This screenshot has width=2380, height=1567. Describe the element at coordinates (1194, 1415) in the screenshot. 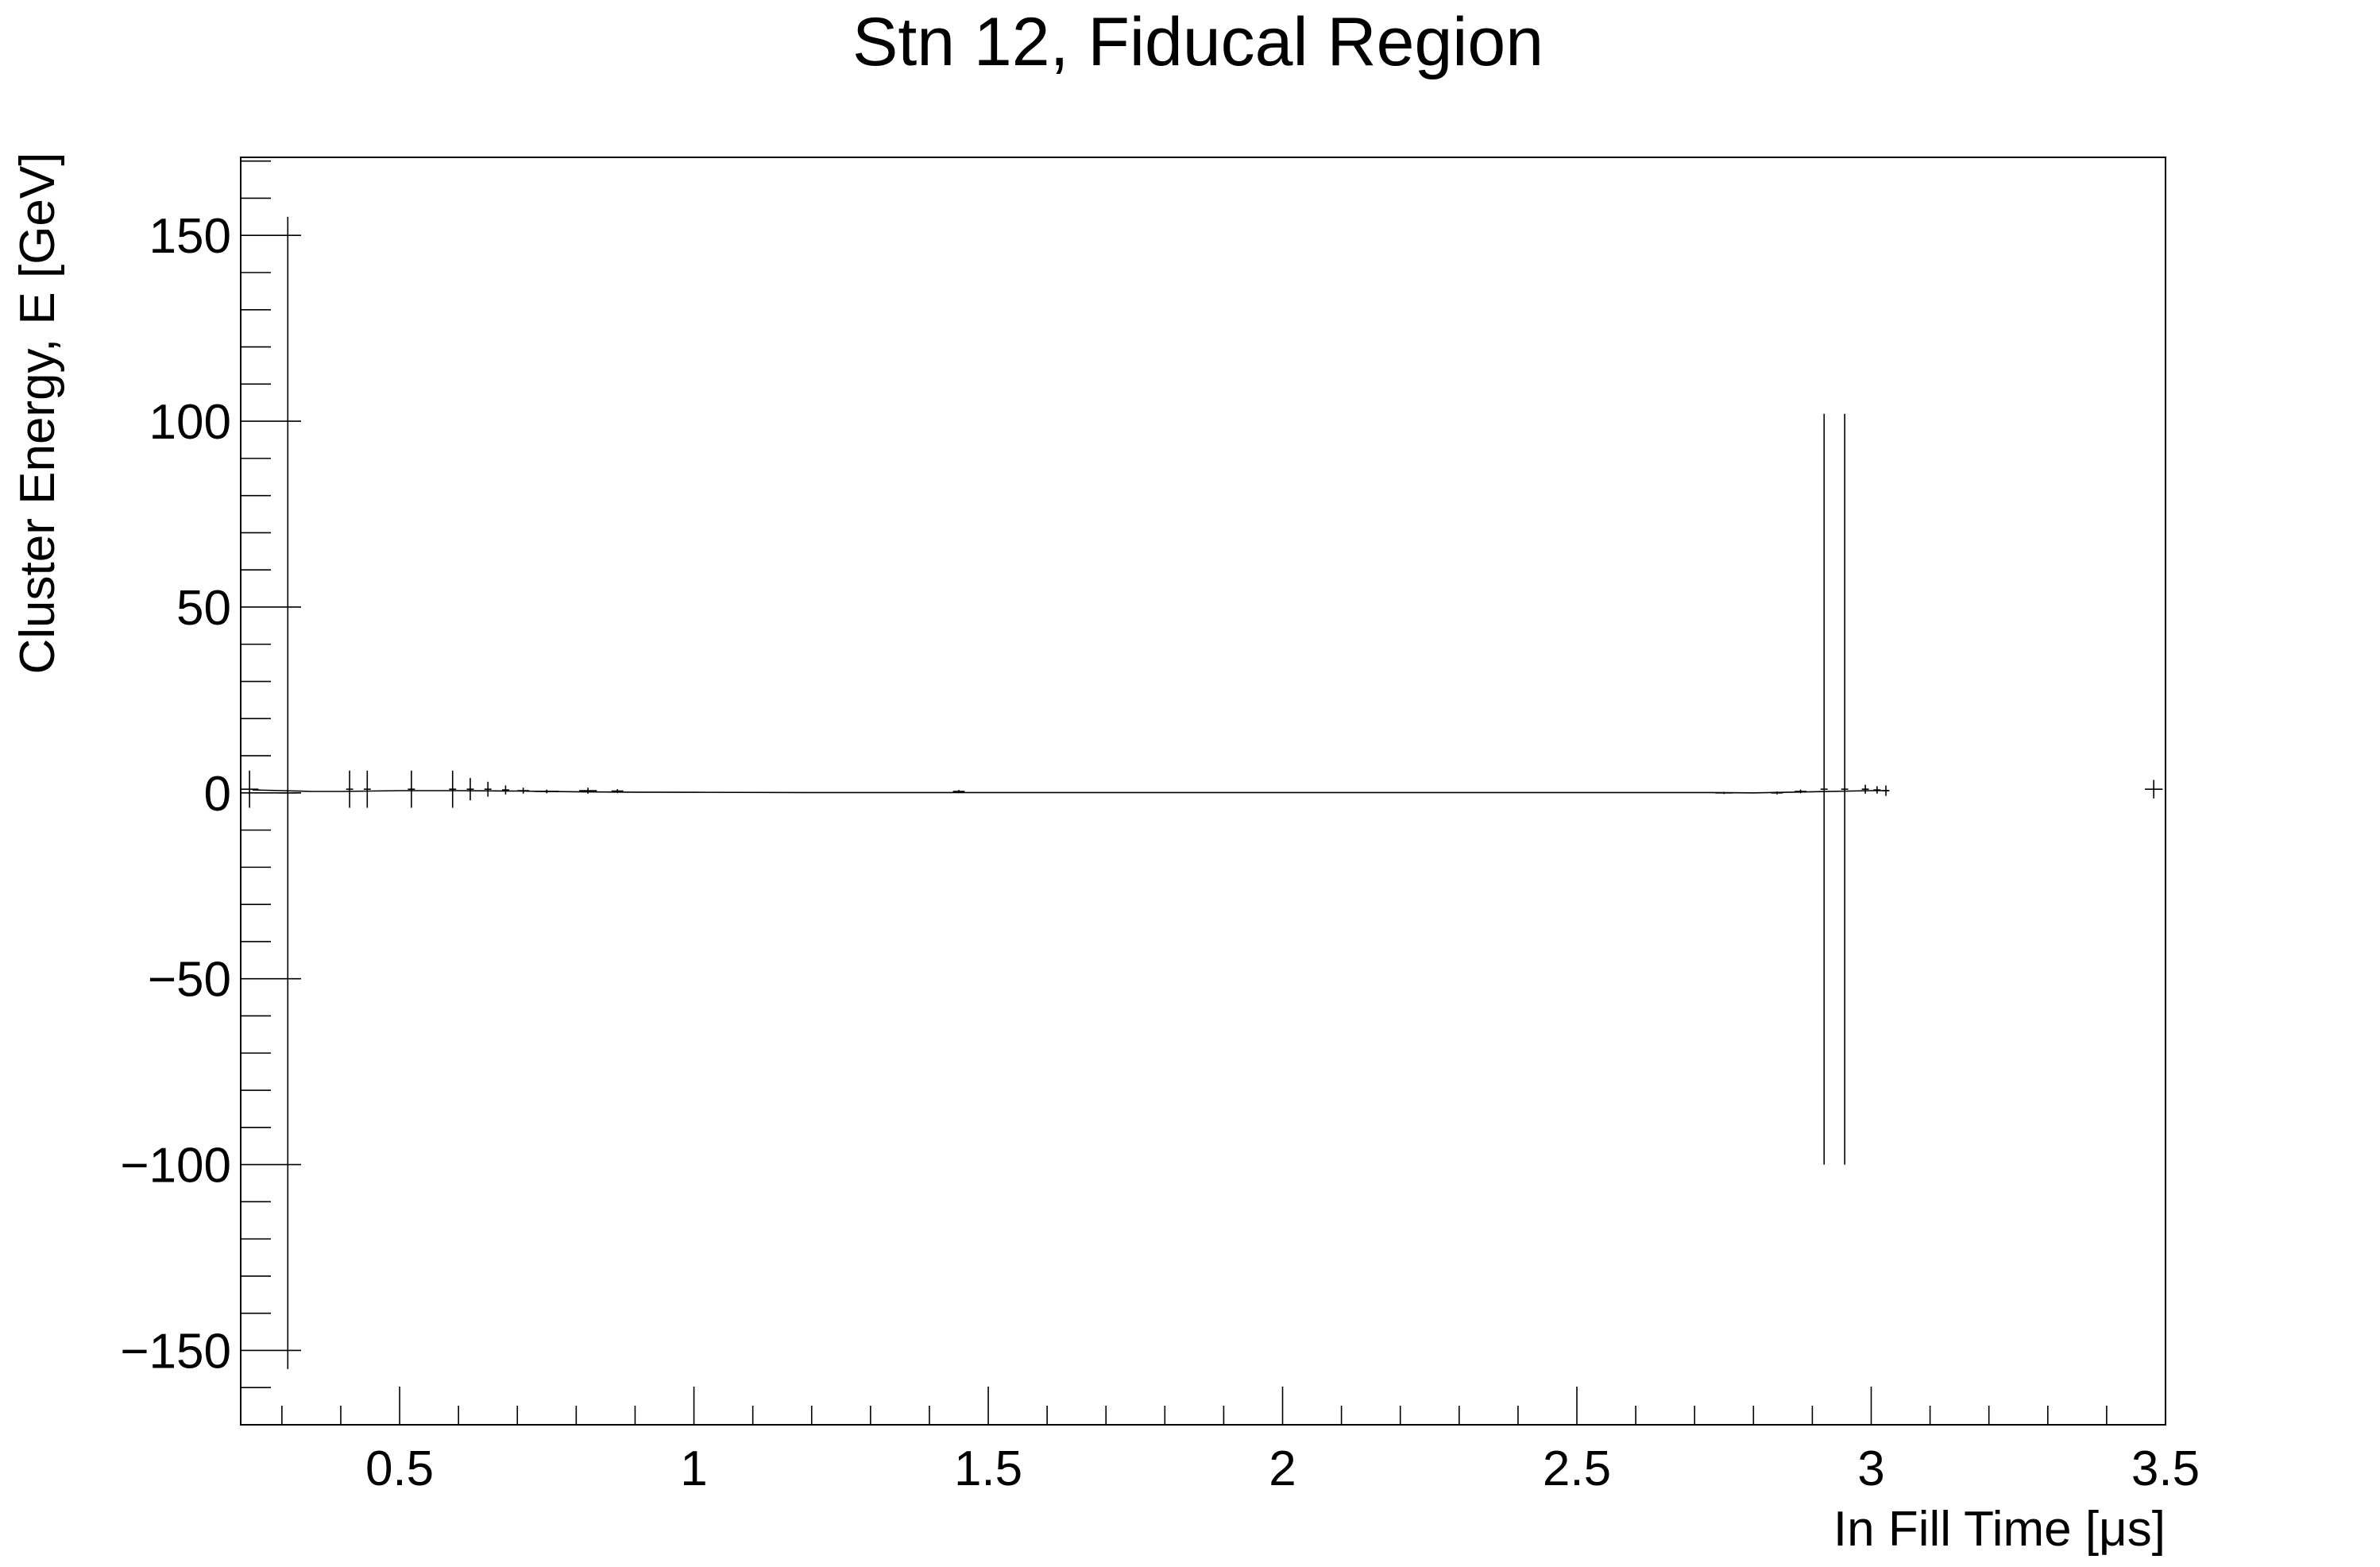

I see `x-minor-ticks` at that location.